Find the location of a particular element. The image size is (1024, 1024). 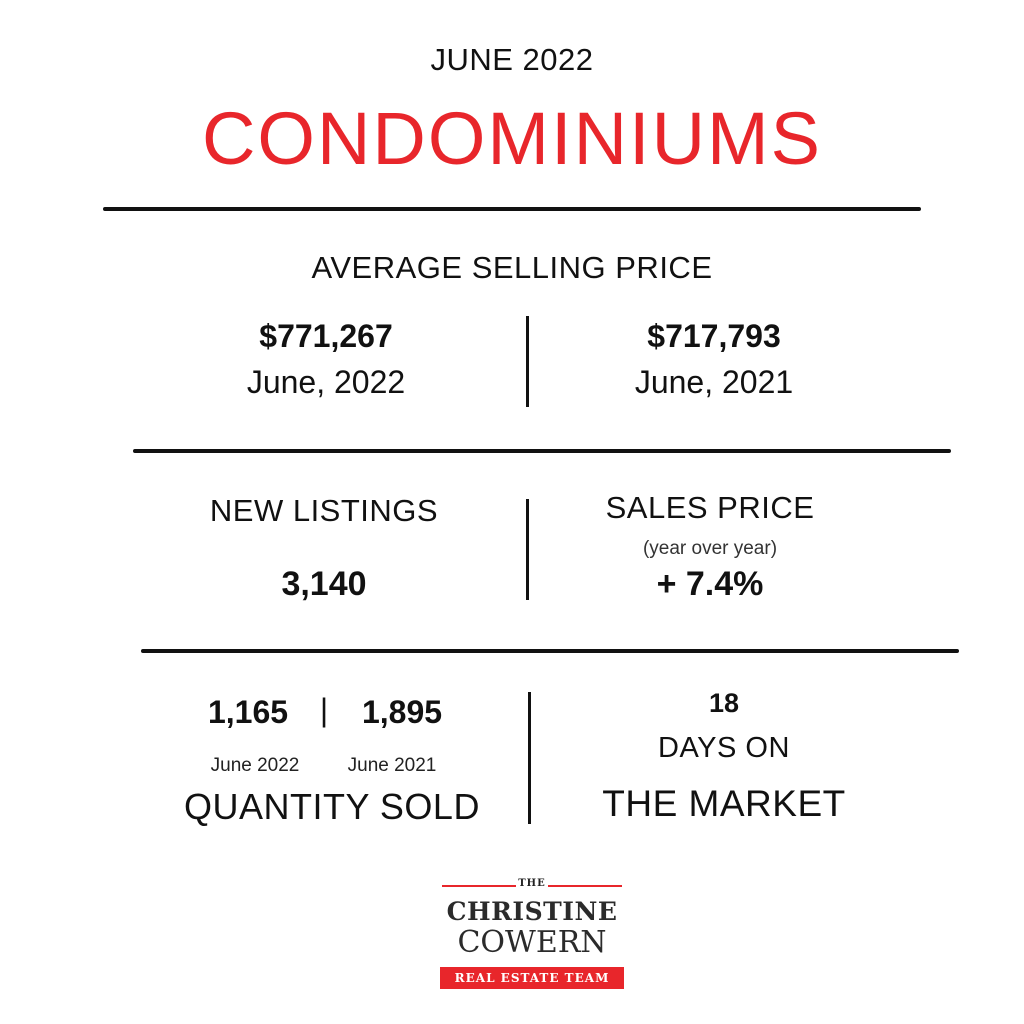

brand-logo: THE CHRISTINE COWERN REAL ESTATE TEAM is located at coordinates (532, 934).